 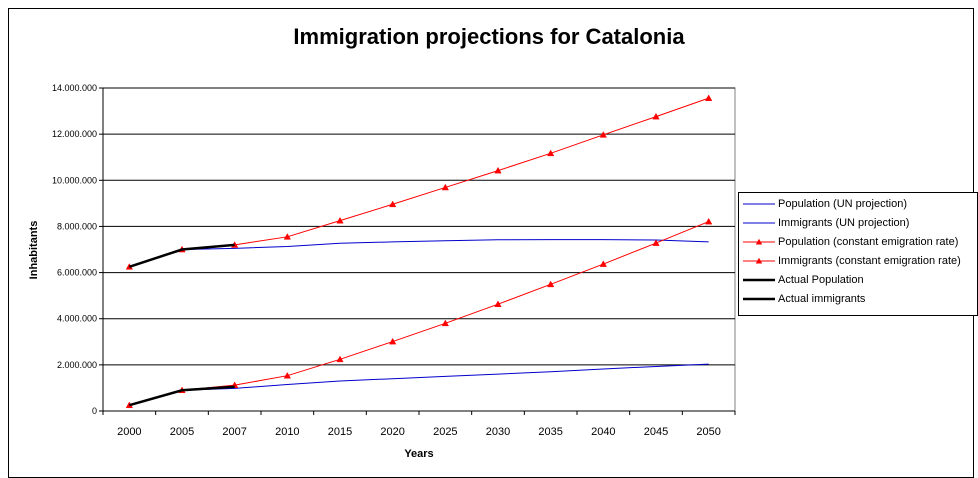 What do you see at coordinates (656, 432) in the screenshot?
I see `x-tick-label: 2045` at bounding box center [656, 432].